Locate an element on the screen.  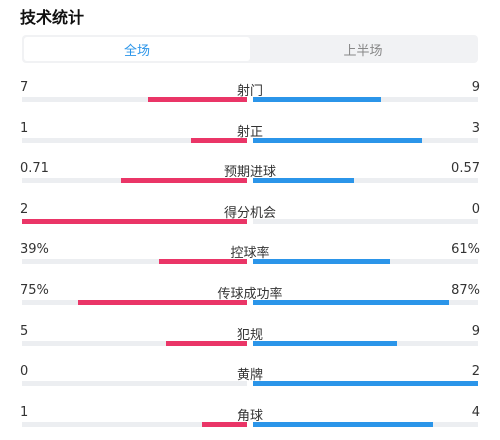
page-title: 技术统计 is located at coordinates (52, 17).